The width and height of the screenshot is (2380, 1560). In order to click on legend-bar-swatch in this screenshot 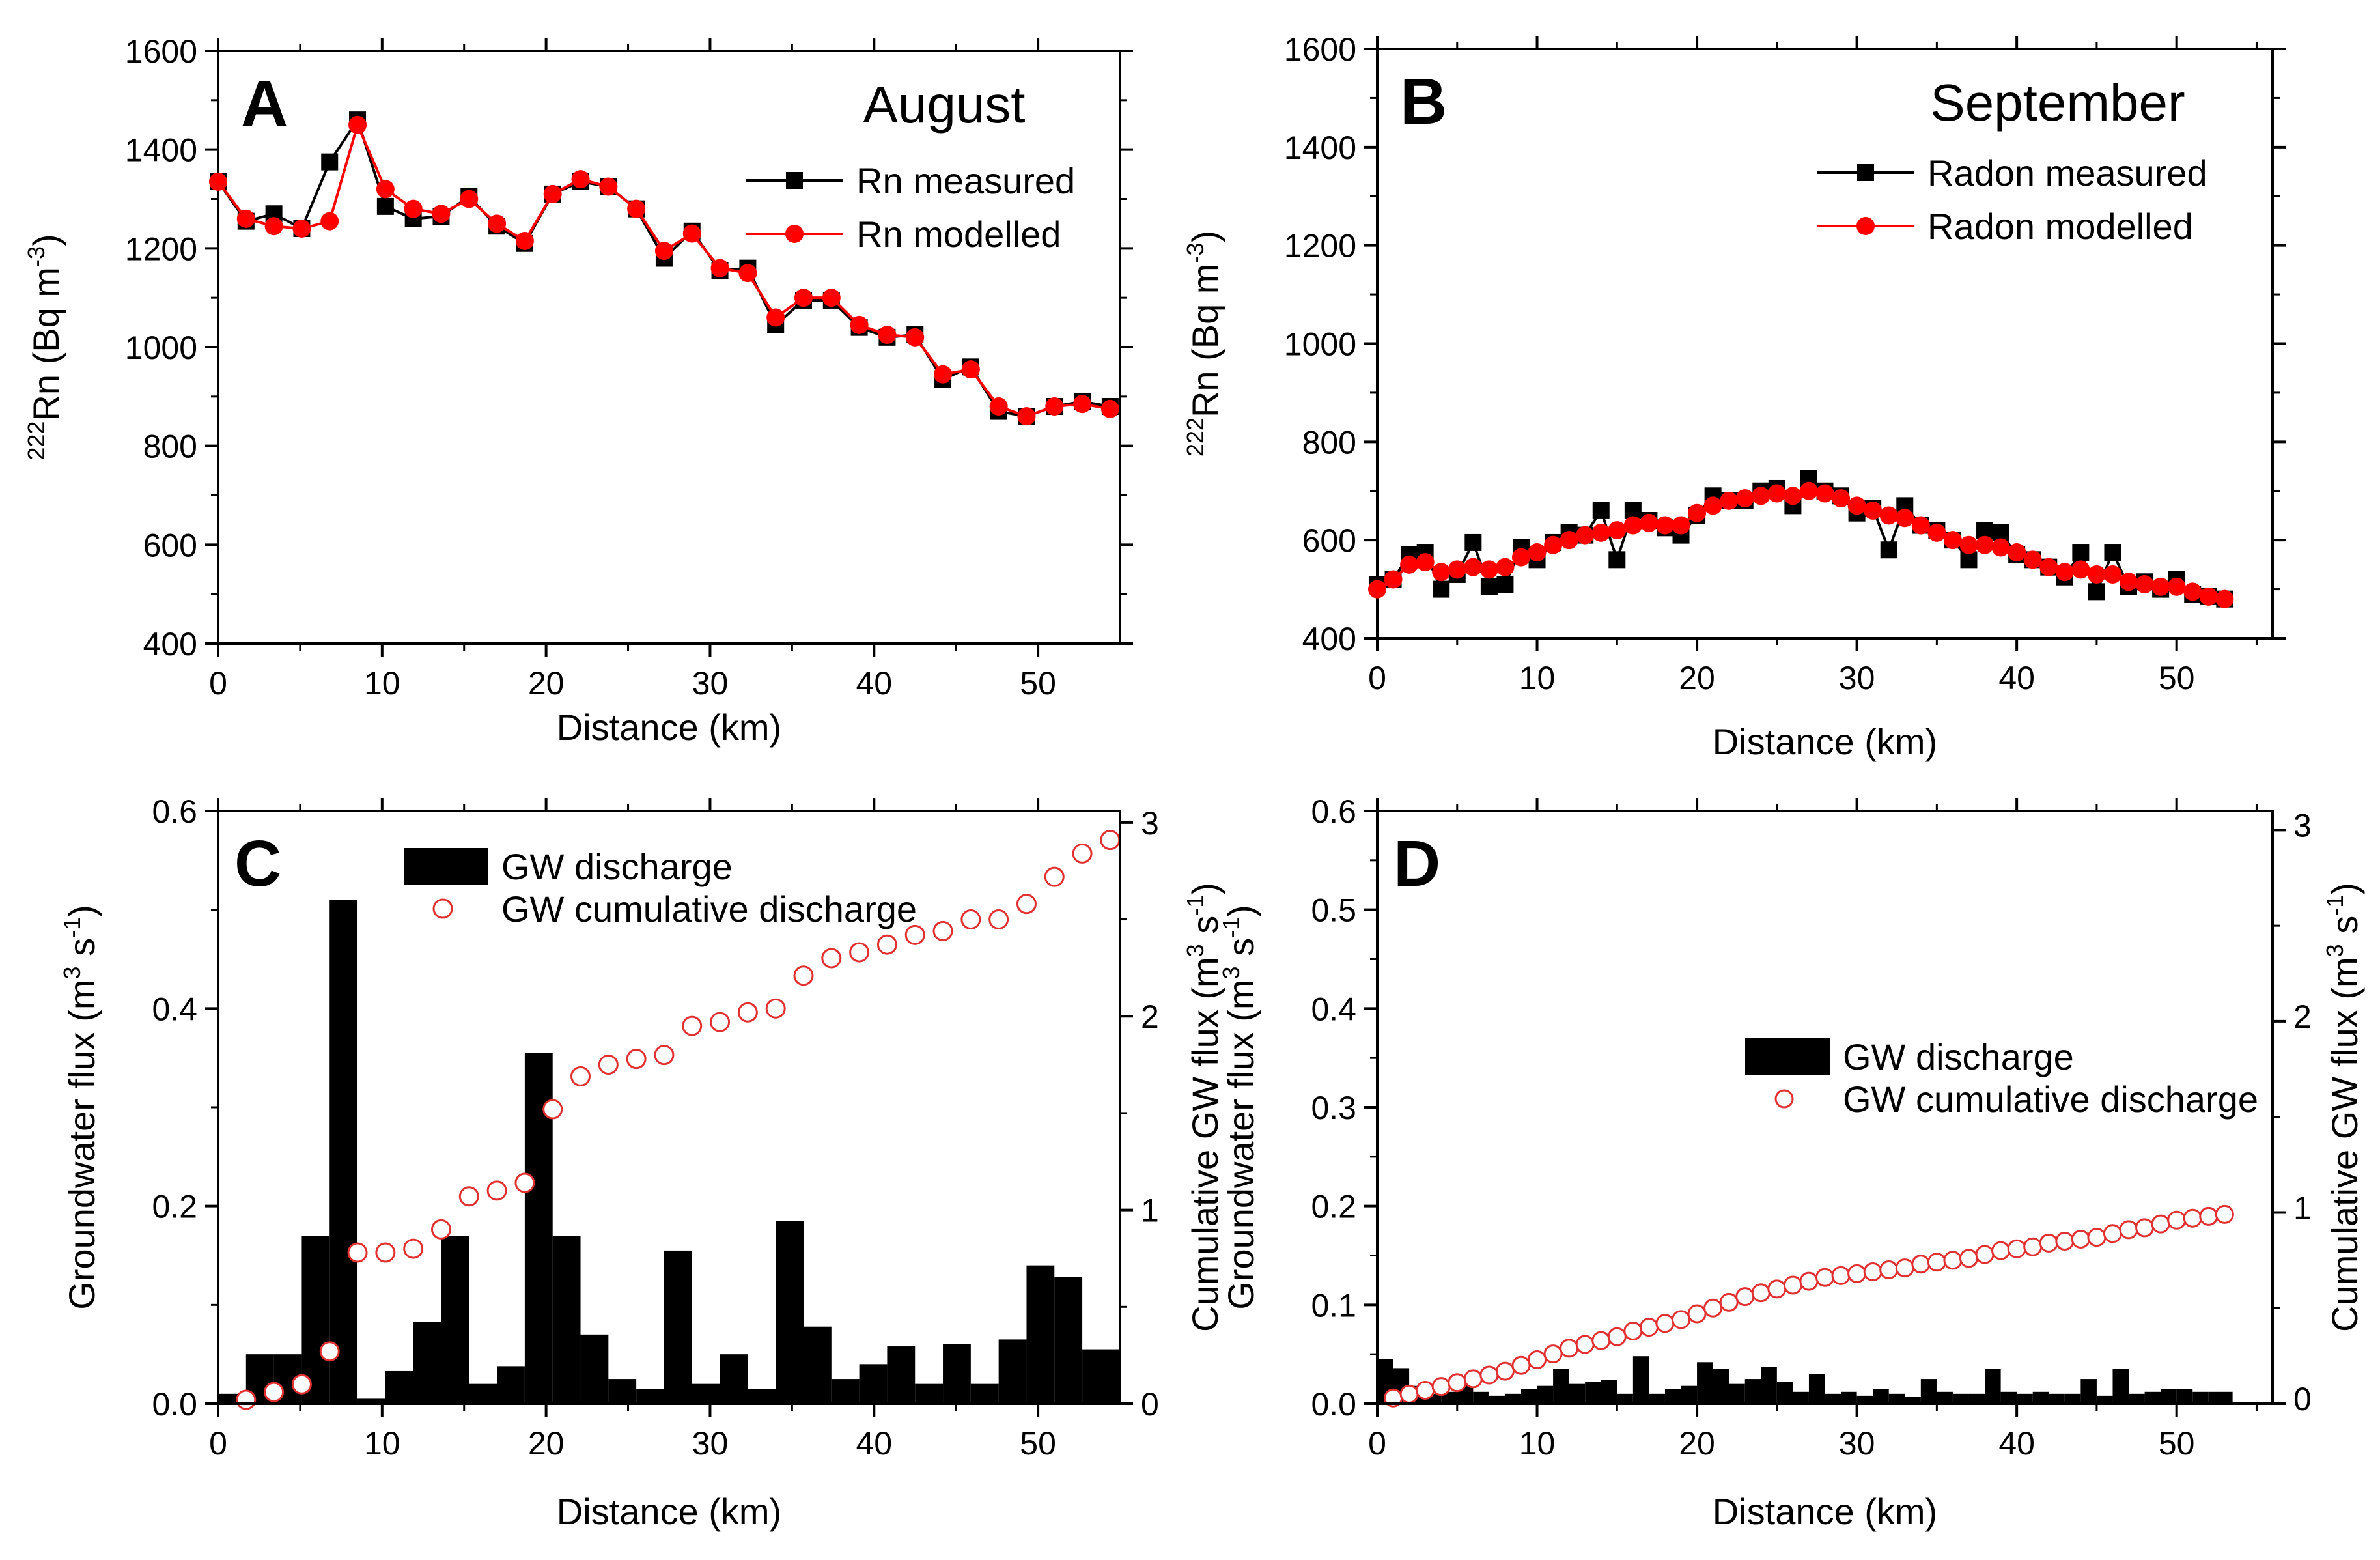, I will do `click(1788, 1056)`.